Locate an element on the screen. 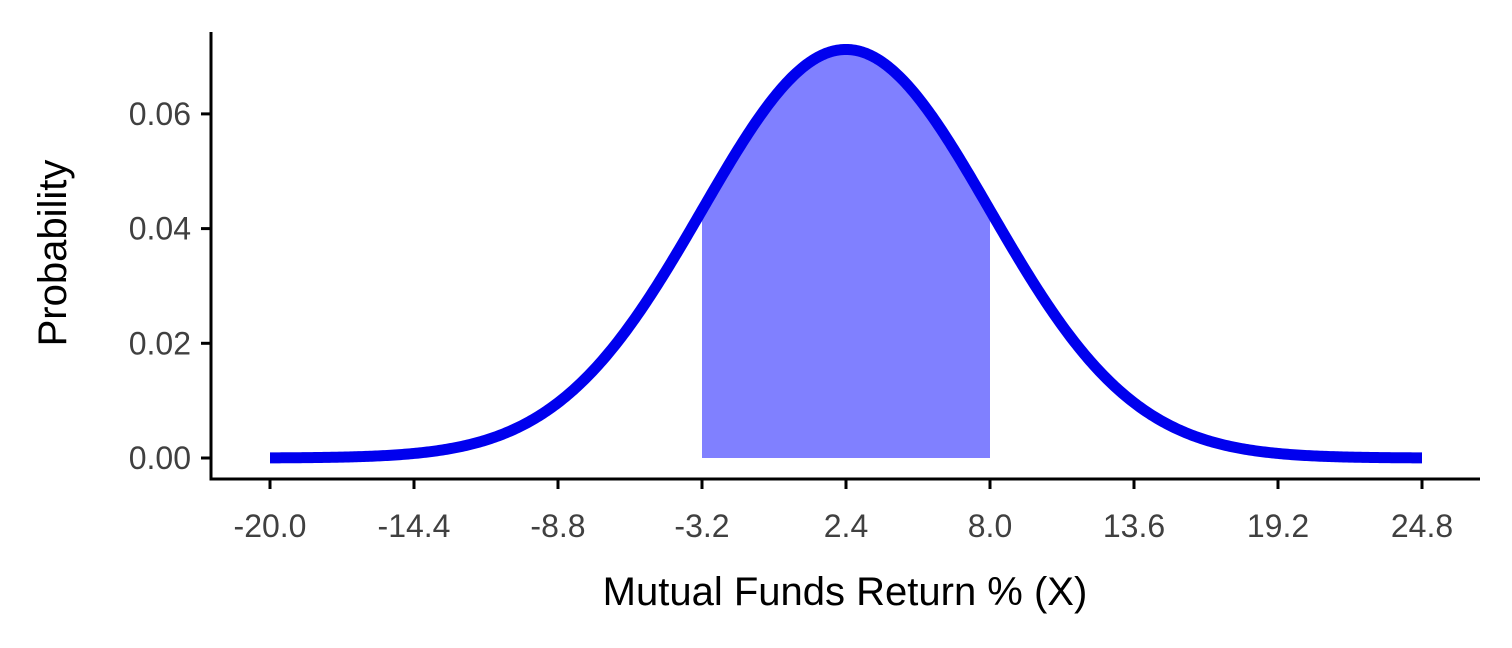 This screenshot has width=1512, height=648. y-axis-title: Probability is located at coordinates (53, 253).